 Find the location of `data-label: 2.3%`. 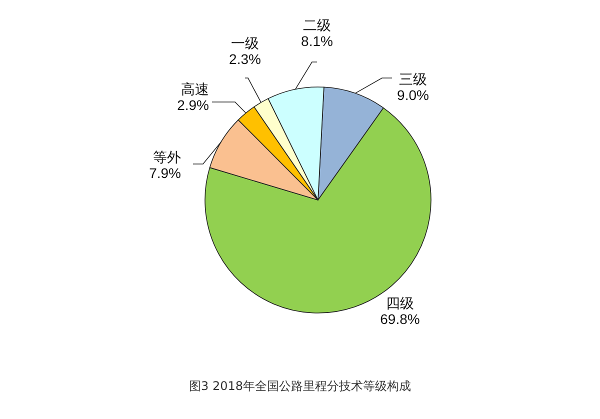

data-label: 2.3% is located at coordinates (245, 59).